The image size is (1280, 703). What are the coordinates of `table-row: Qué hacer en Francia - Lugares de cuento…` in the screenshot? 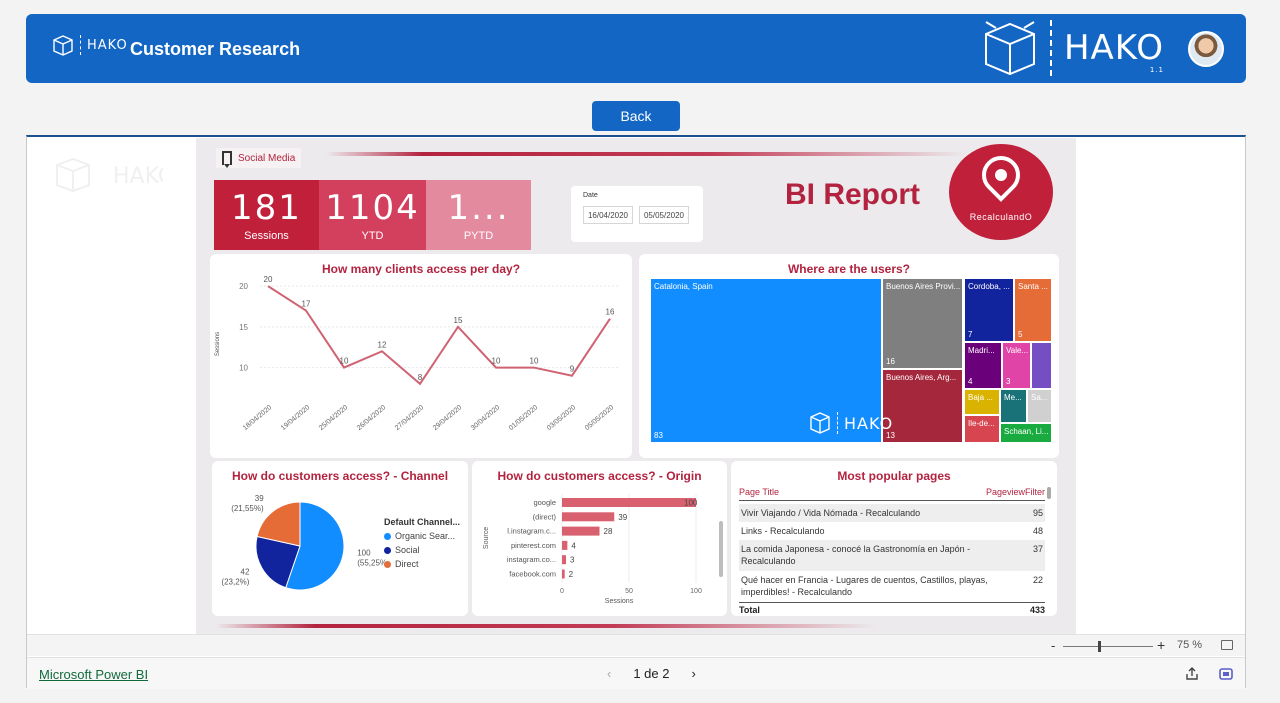 It's located at (892, 585).